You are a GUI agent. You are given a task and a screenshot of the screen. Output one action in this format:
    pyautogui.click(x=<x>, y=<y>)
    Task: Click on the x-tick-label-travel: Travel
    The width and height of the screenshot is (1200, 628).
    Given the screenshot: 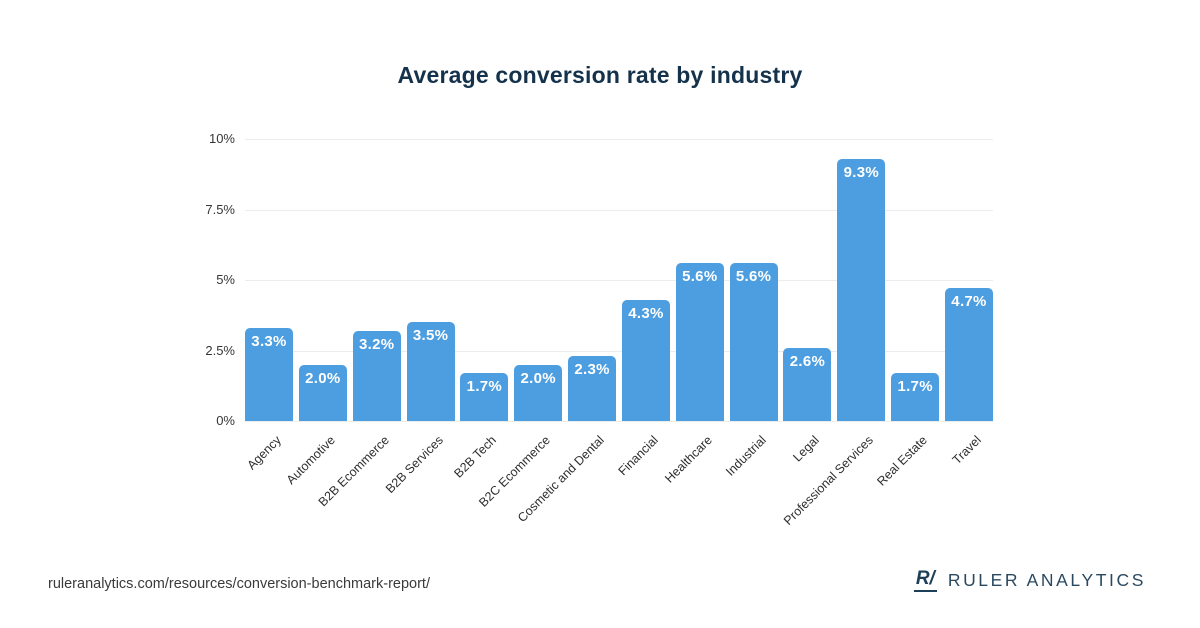 What is the action you would take?
    pyautogui.click(x=966, y=450)
    